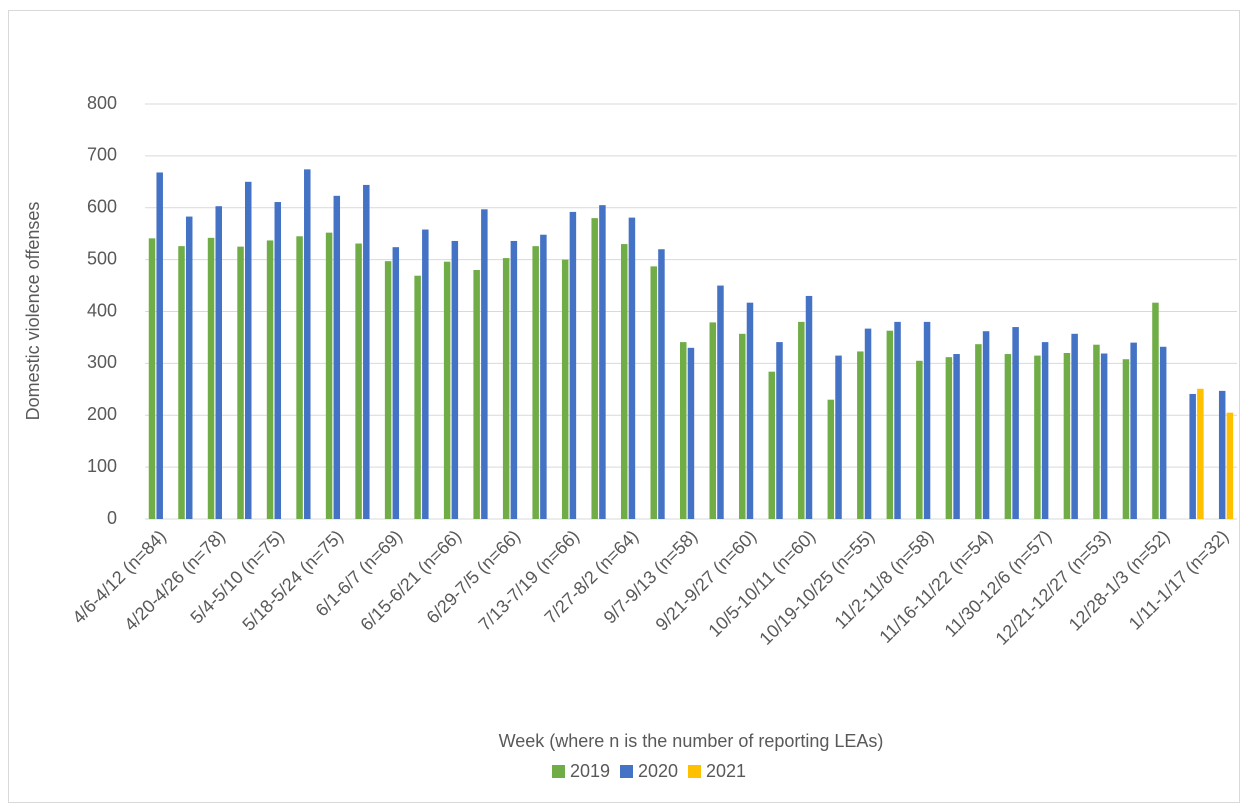  What do you see at coordinates (726, 771) in the screenshot?
I see `legend-label: 2021` at bounding box center [726, 771].